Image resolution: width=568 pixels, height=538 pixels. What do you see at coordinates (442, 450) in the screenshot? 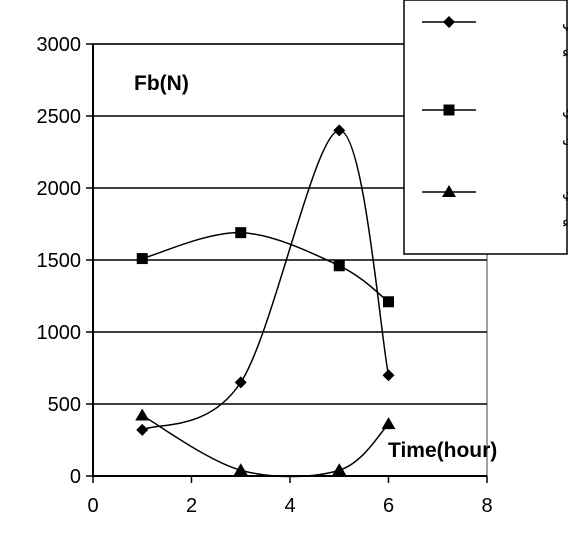
I see `x-axis-label: Time(hour)` at bounding box center [442, 450].